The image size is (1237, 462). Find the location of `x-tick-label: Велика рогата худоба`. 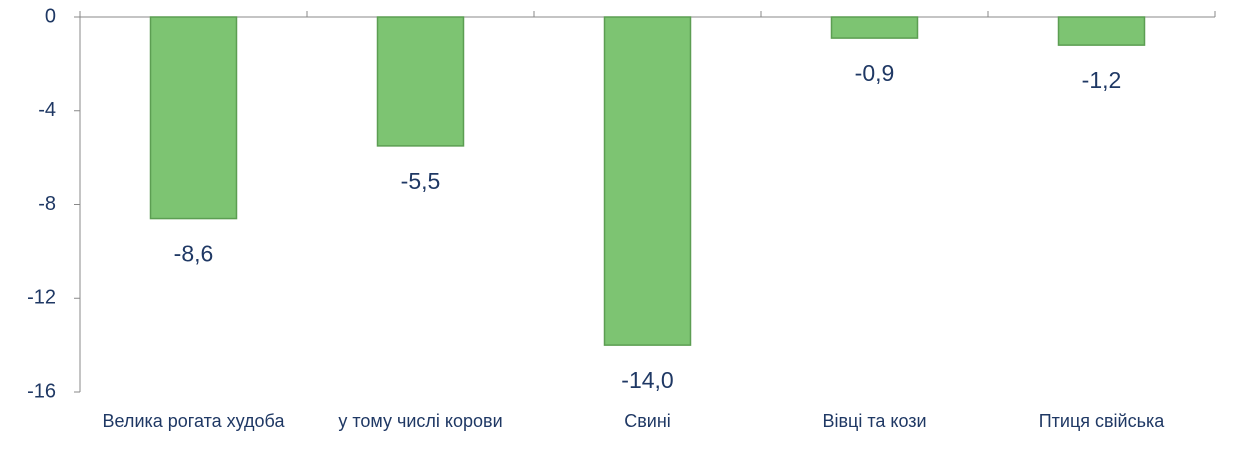

x-tick-label: Велика рогата худоба is located at coordinates (193, 421).